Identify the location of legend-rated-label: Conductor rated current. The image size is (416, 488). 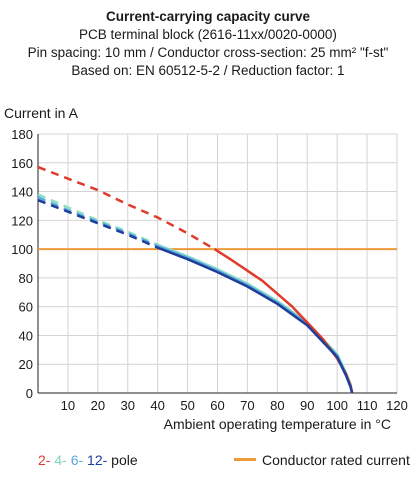
(336, 460).